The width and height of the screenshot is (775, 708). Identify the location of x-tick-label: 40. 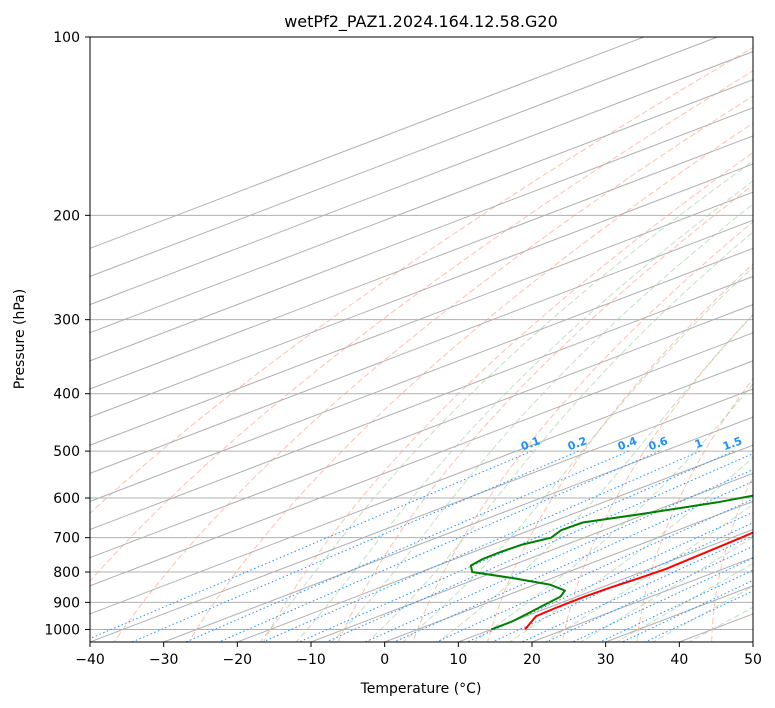
(679, 660).